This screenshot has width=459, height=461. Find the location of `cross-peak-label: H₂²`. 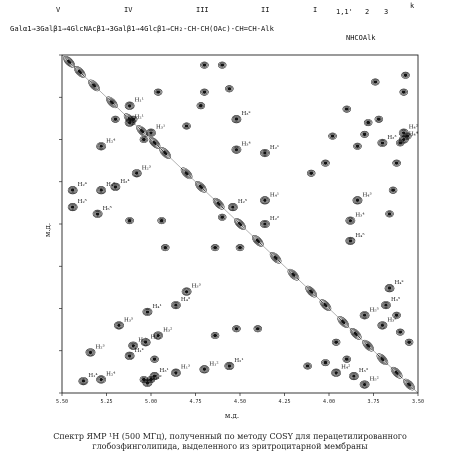

cross-peak-label: H₂² is located at coordinates (155, 336).